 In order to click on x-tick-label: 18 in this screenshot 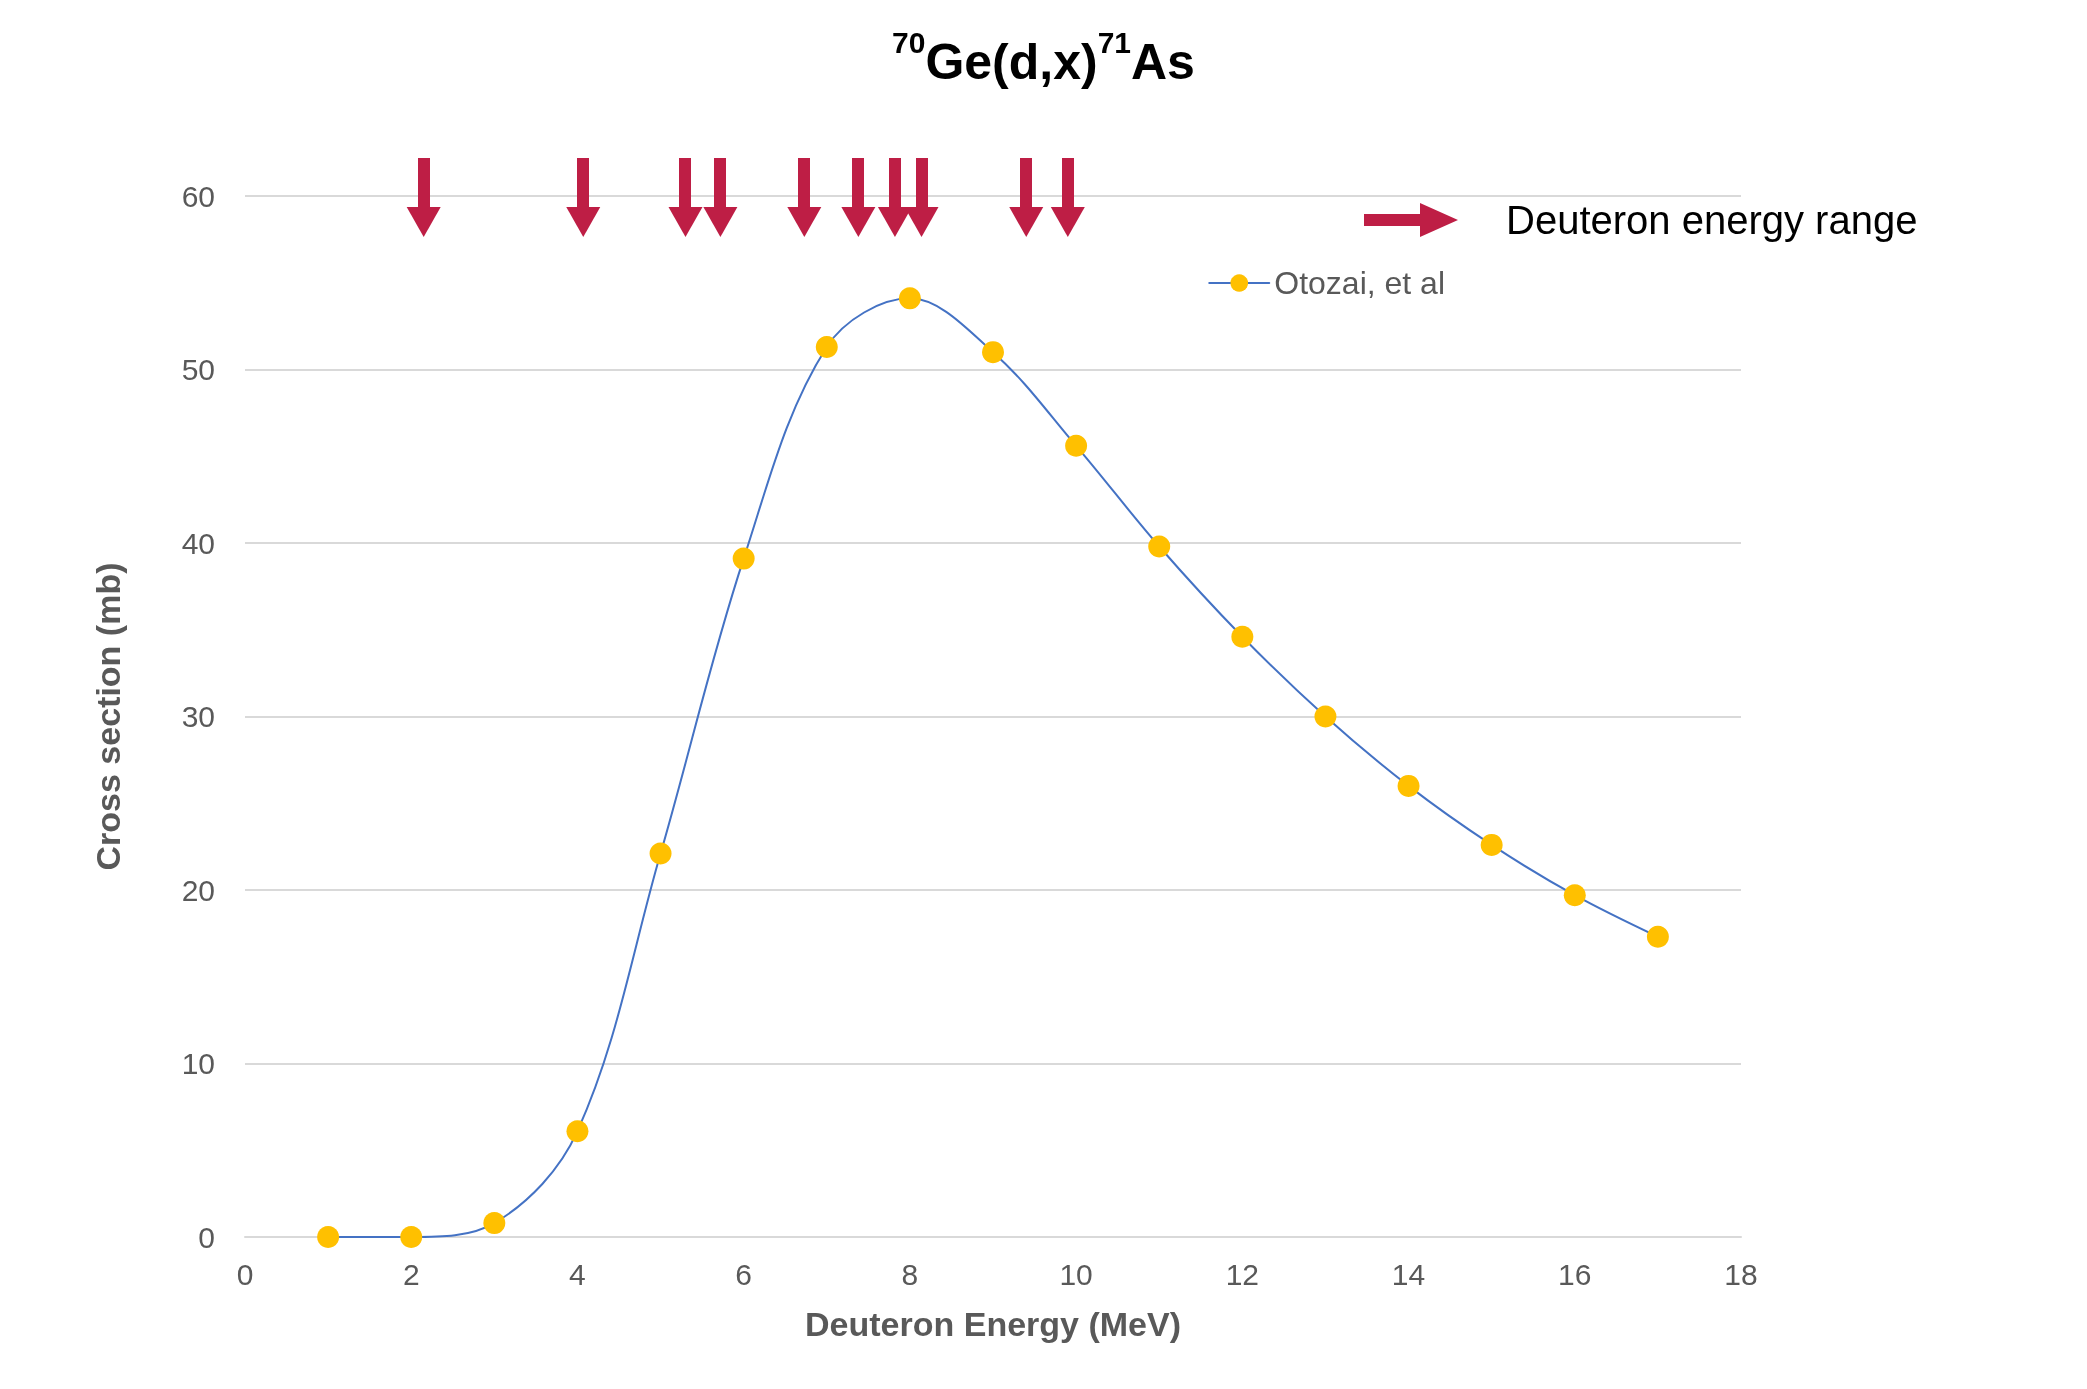, I will do `click(1741, 1274)`.